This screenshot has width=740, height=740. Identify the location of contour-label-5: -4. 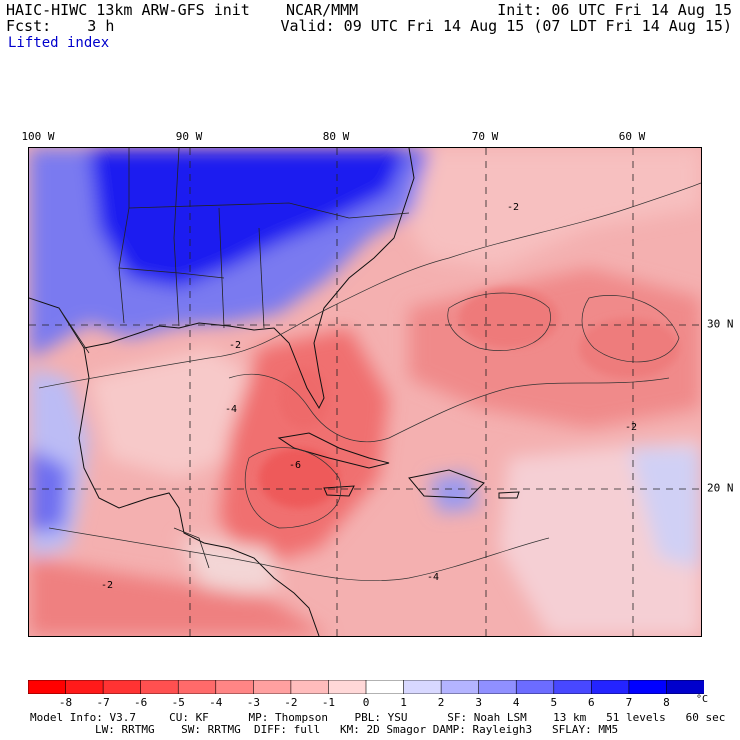
(231, 409).